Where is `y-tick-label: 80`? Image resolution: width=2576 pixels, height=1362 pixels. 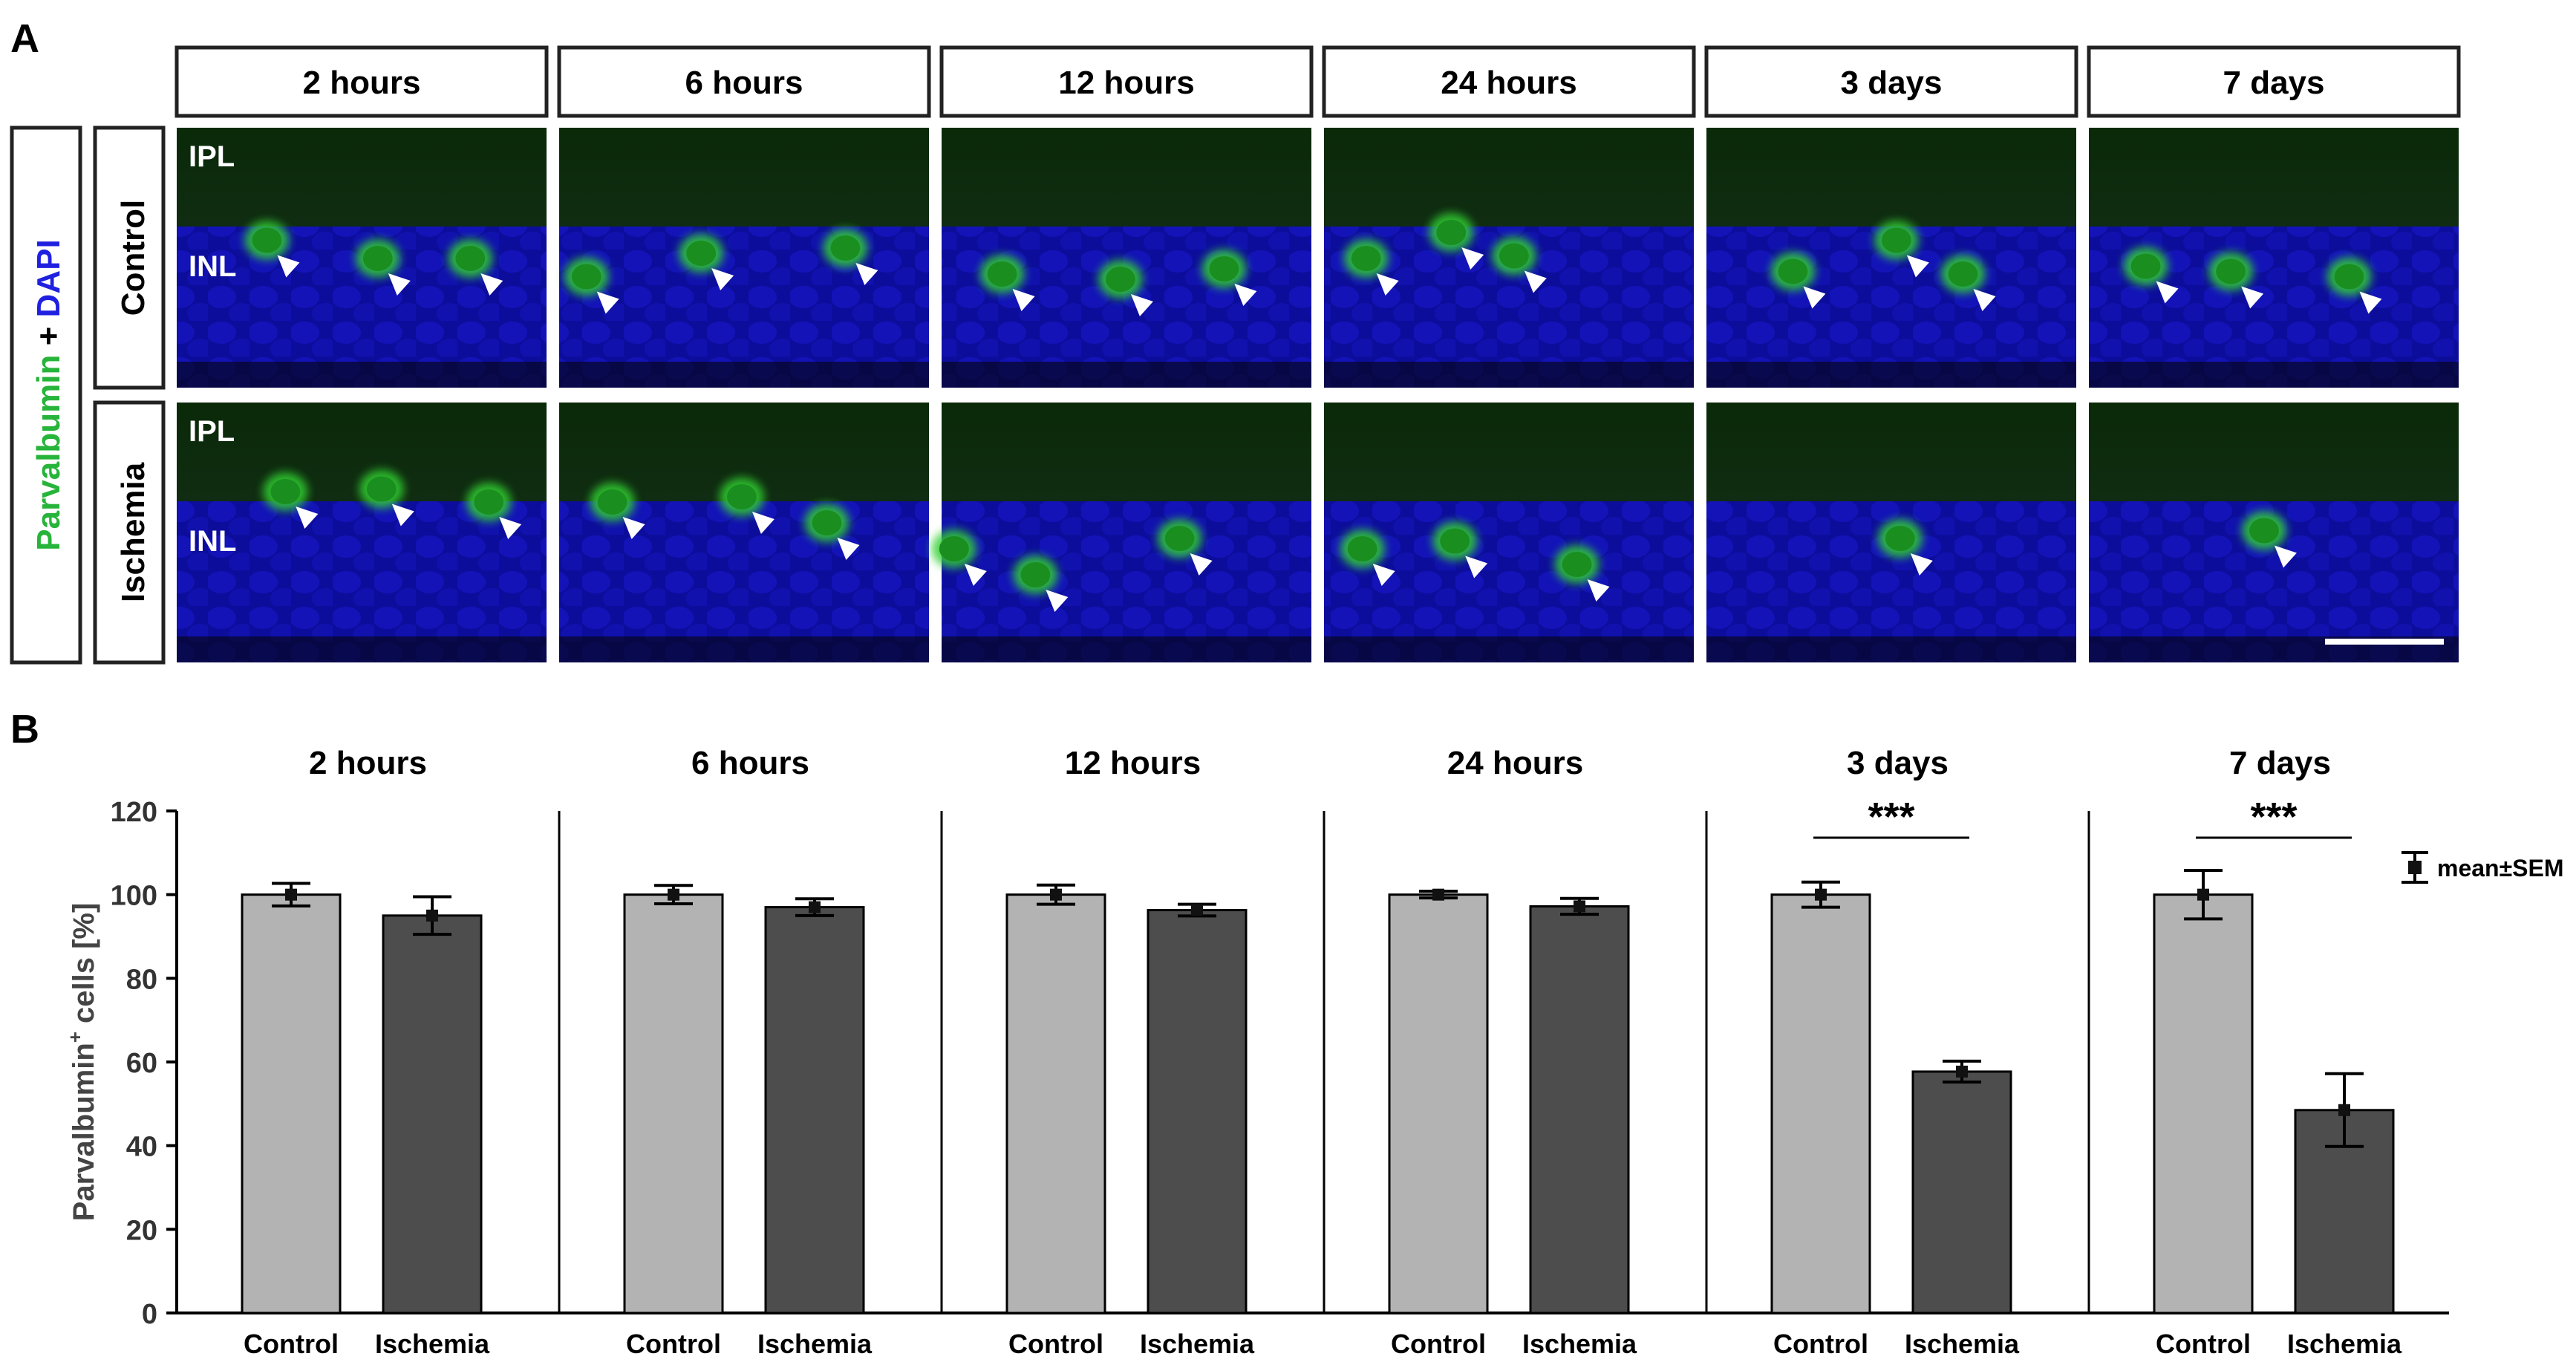 y-tick-label: 80 is located at coordinates (141, 979).